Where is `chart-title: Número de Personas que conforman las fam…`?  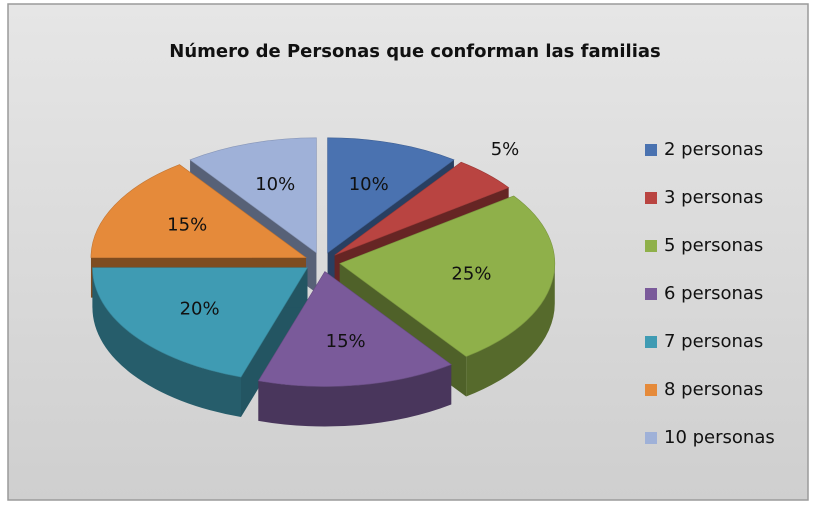 chart-title: Número de Personas que conforman las fam… is located at coordinates (415, 51).